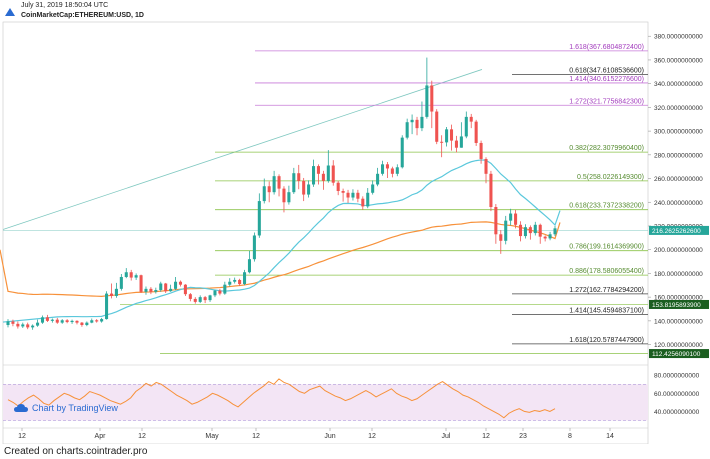 The width and height of the screenshot is (710, 459). What do you see at coordinates (523, 436) in the screenshot?
I see `x-tick-label: 23` at bounding box center [523, 436].